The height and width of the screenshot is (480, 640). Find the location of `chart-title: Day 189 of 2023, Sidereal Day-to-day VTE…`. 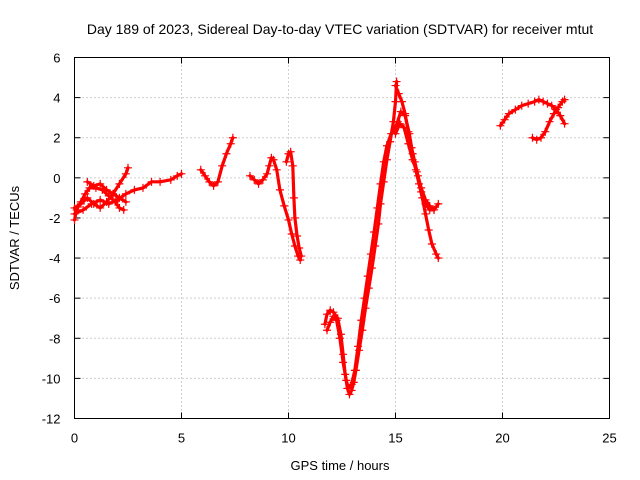

chart-title: Day 189 of 2023, Sidereal Day-to-day VTE… is located at coordinates (340, 29).